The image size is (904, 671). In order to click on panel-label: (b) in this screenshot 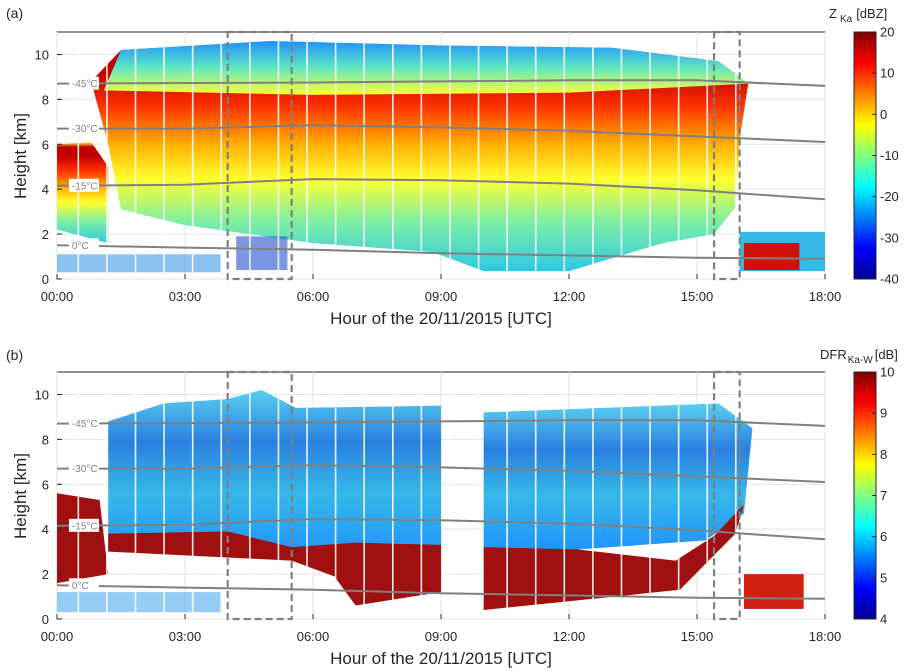, I will do `click(14, 355)`.